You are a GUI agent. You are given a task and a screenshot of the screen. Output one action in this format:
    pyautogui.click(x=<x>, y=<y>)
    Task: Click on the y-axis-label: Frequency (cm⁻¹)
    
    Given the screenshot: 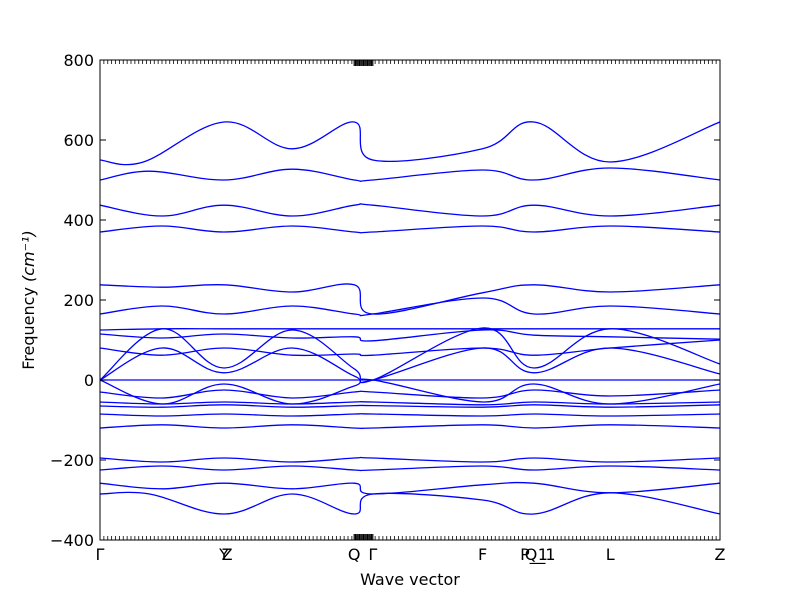 What is the action you would take?
    pyautogui.click(x=28, y=299)
    